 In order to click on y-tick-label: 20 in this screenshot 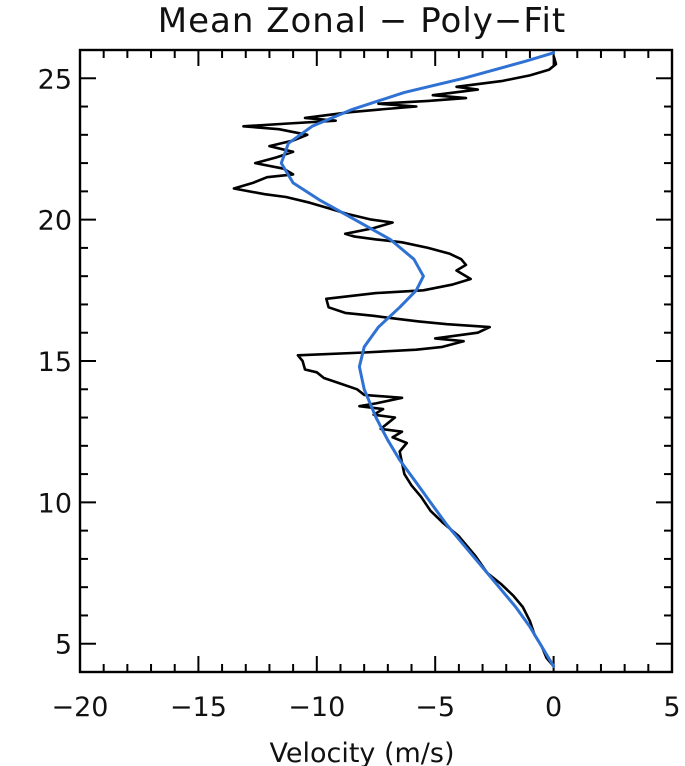, I will do `click(55, 221)`.